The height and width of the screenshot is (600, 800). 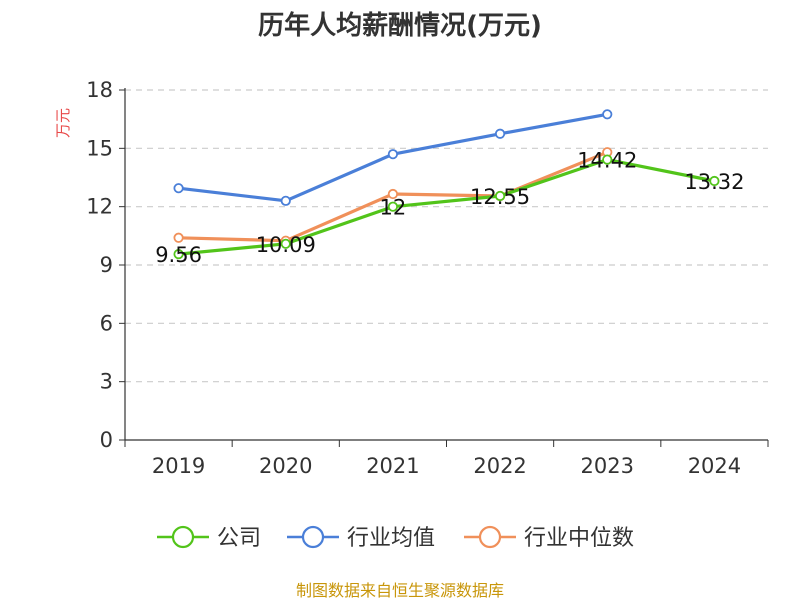 What do you see at coordinates (178, 466) in the screenshot?
I see `x-tick-label: 2019` at bounding box center [178, 466].